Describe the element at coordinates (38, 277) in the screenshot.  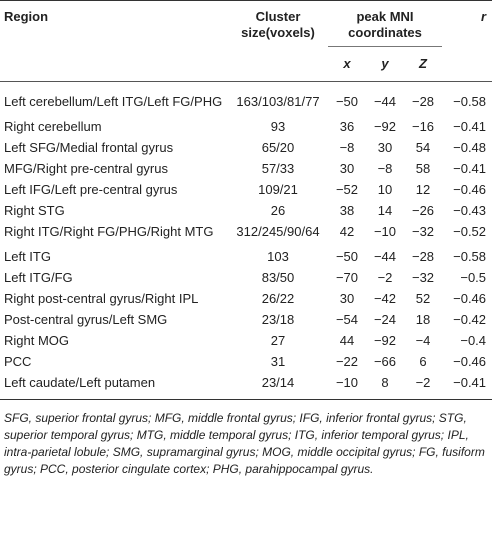
I see `cell-region: Left ITG/FG` at that location.